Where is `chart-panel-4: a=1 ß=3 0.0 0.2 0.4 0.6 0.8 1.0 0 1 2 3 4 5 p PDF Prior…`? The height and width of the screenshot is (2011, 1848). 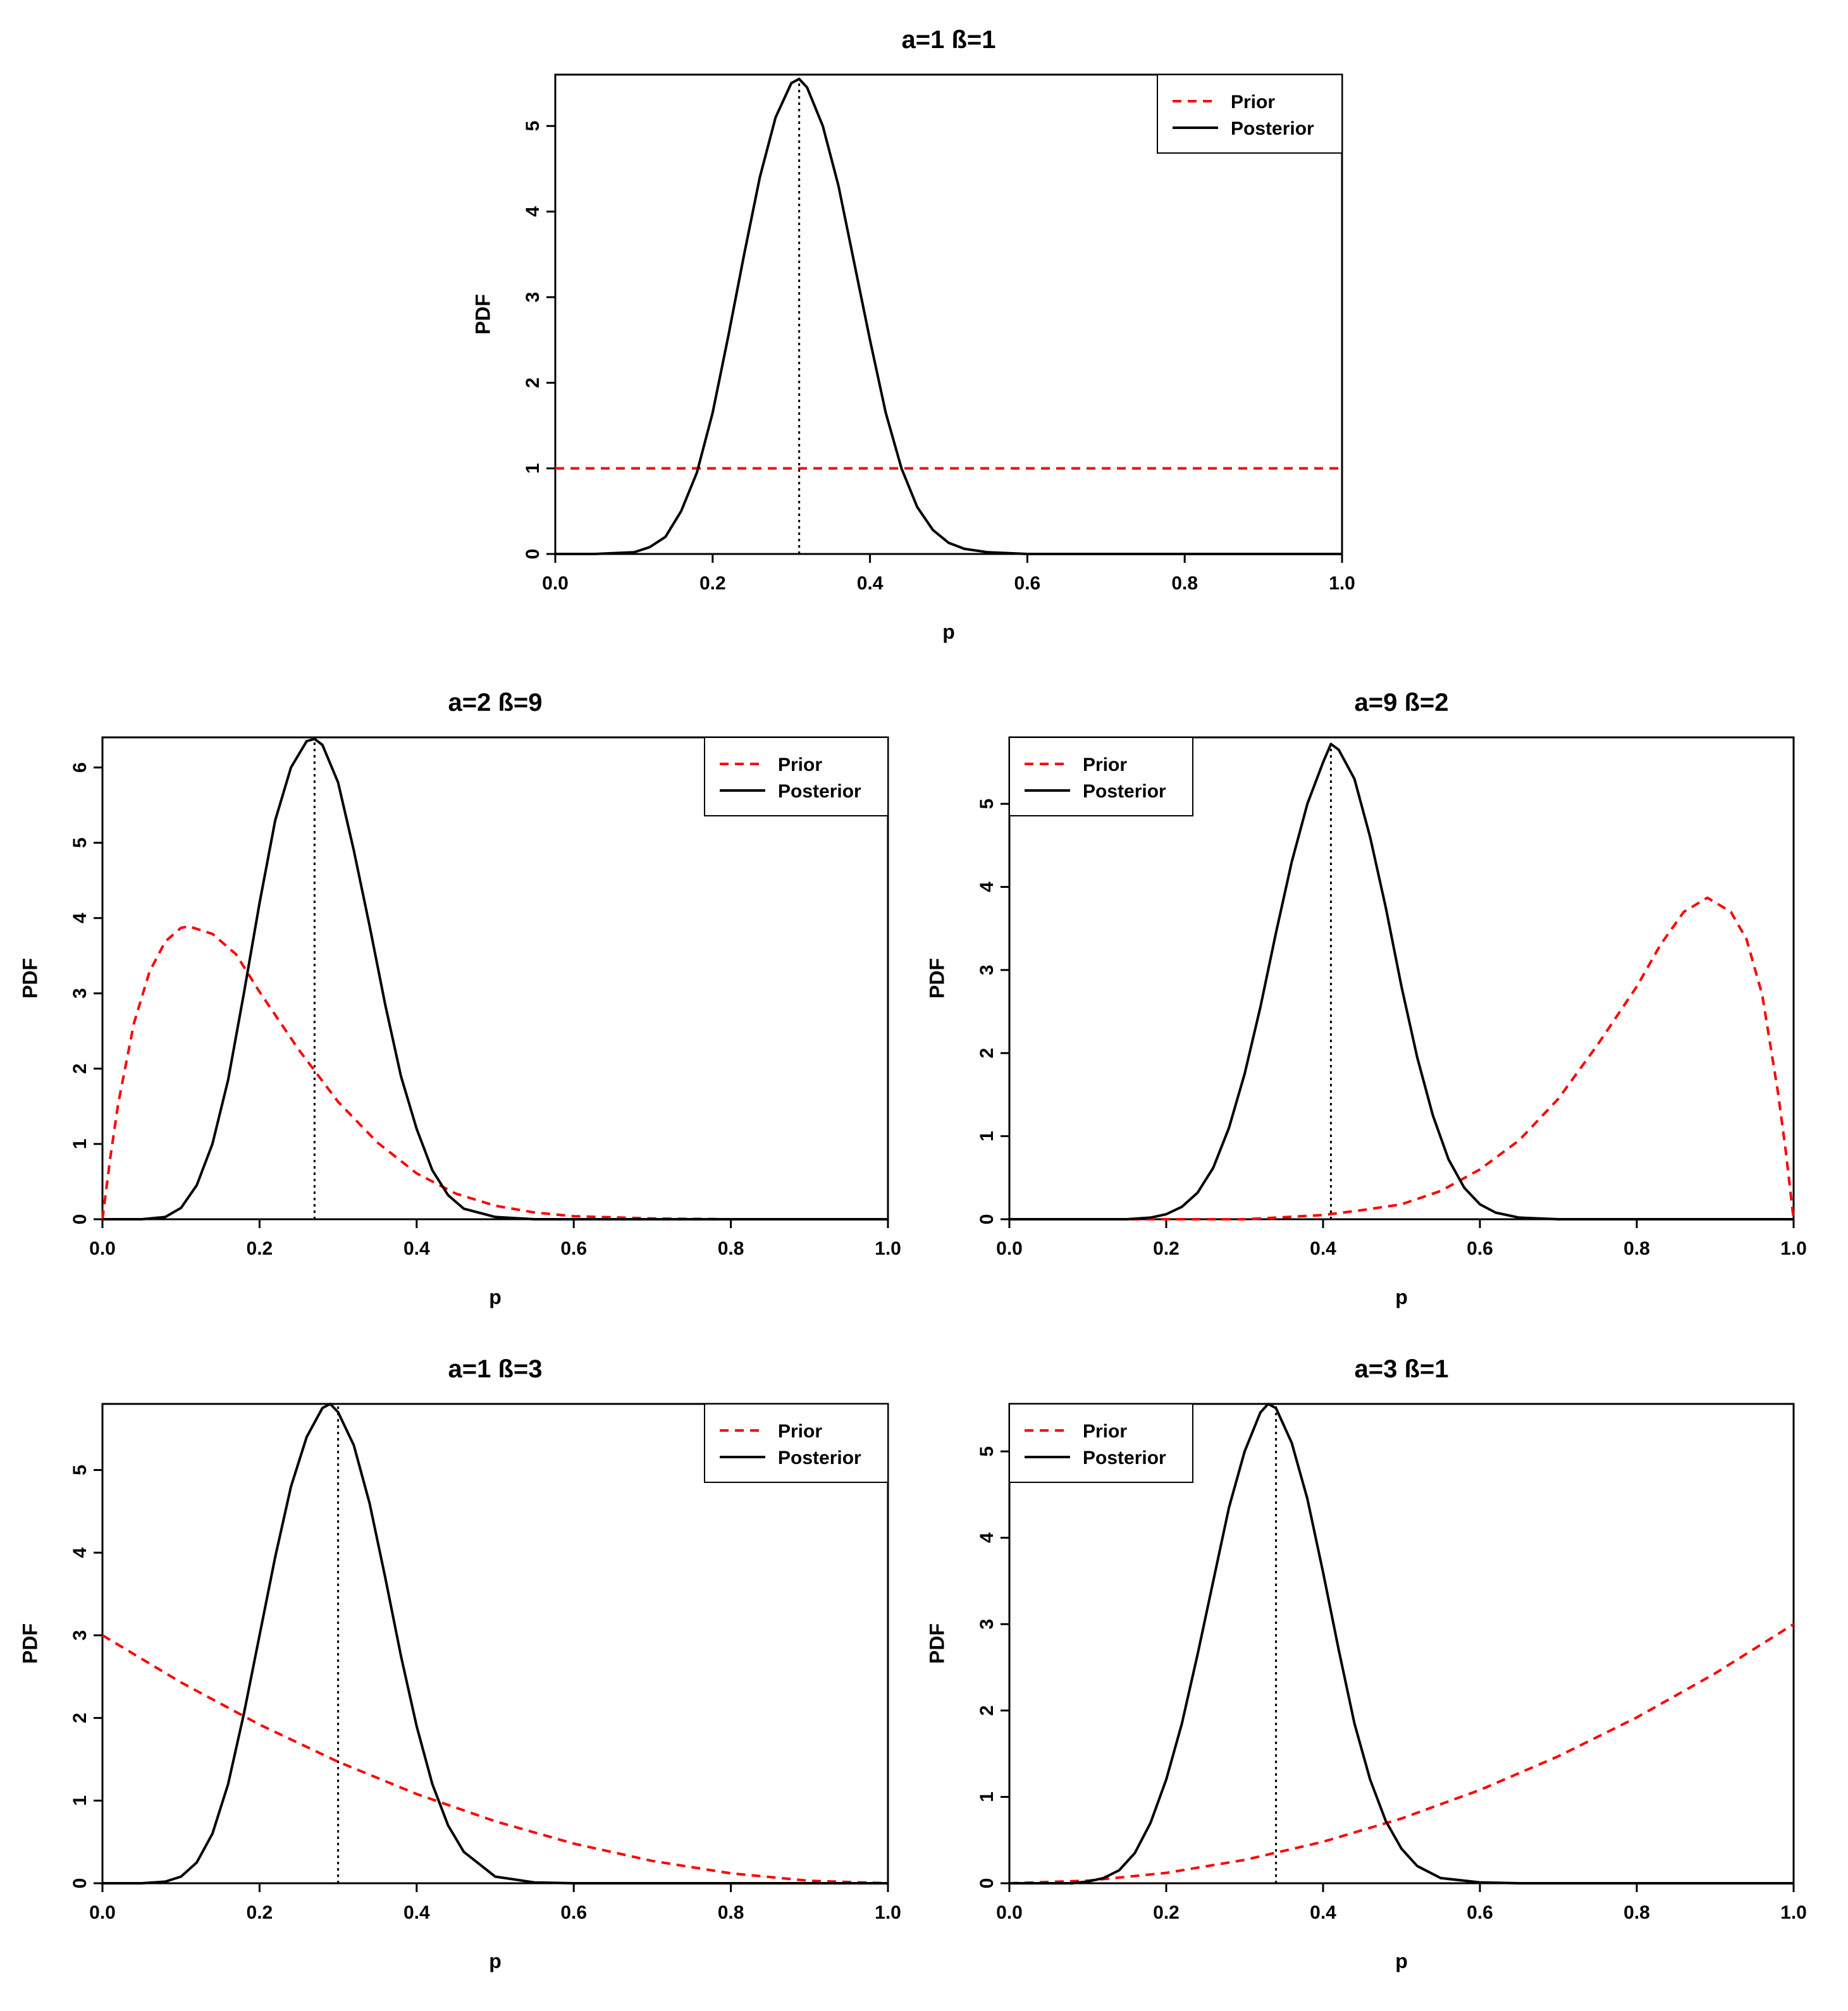
chart-panel-4: a=1 ß=3 0.0 0.2 0.4 0.6 0.8 1.0 0 1 2 3 4 5 p PDF Prior… is located at coordinates (460, 1663).